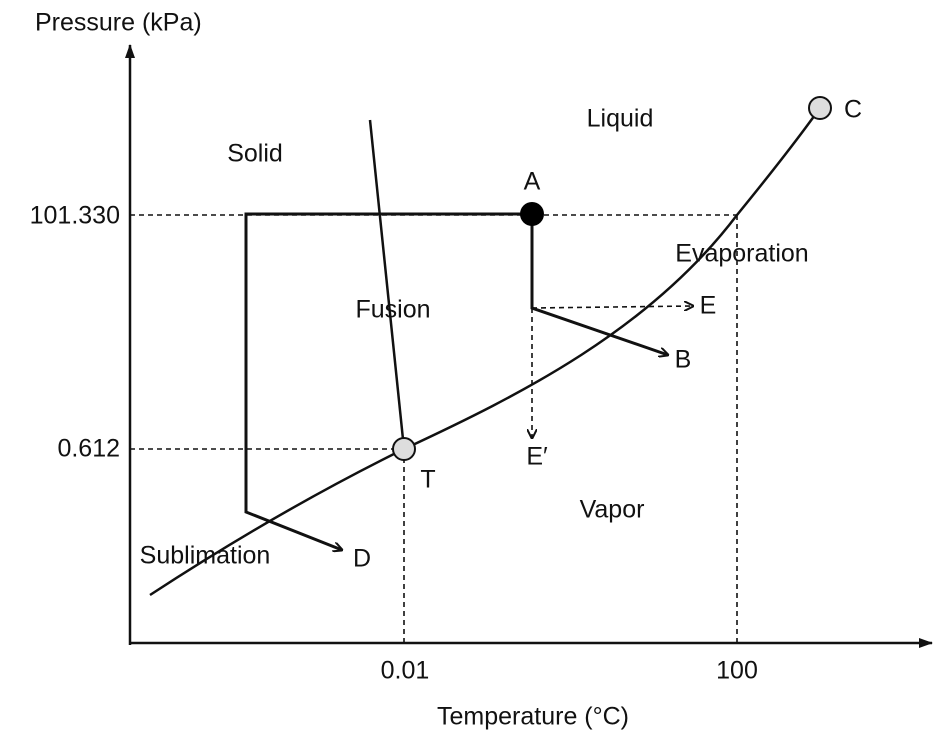  I want to click on y-tick: 0.612, so click(88, 449).